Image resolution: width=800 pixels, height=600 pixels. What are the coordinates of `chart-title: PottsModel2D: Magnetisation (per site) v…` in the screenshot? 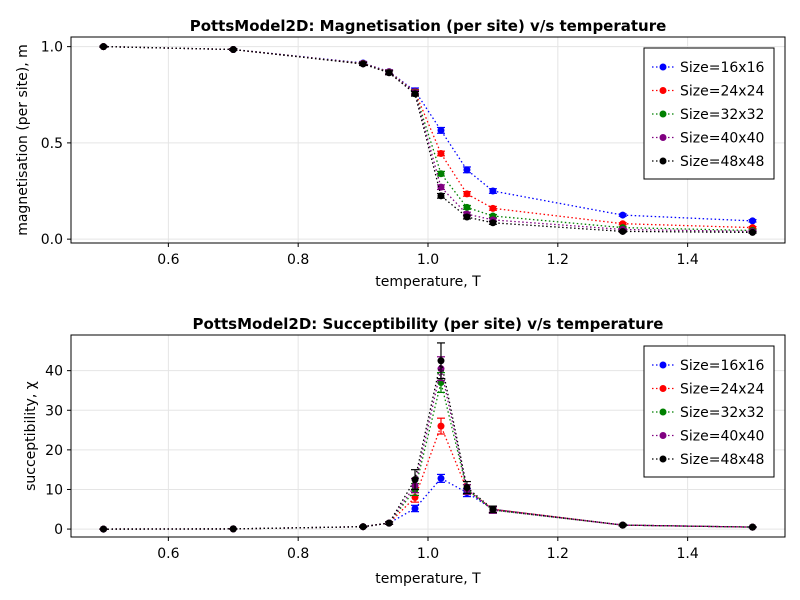 It's located at (428, 26).